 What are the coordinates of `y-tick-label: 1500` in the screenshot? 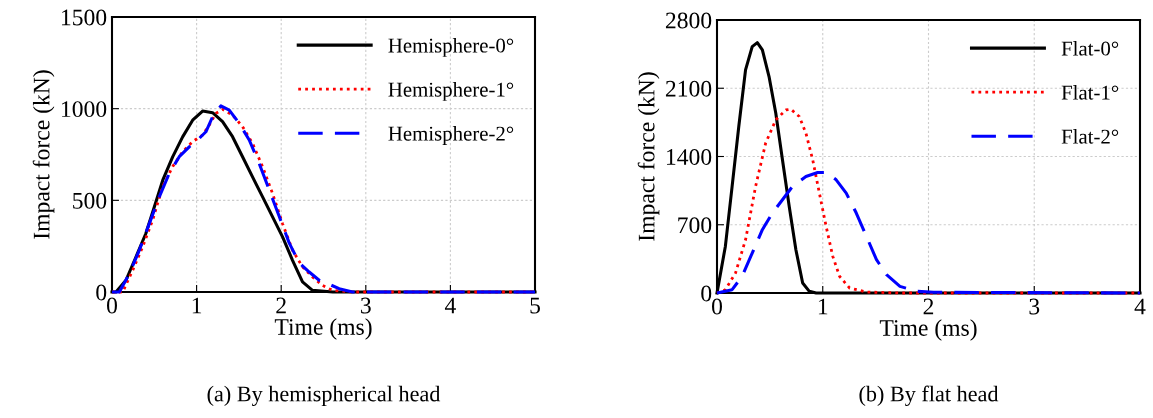 It's located at (84, 17).